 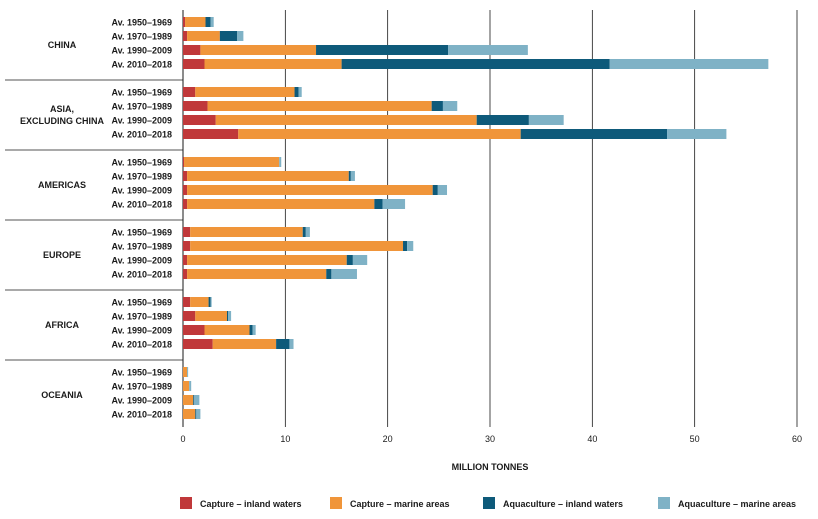 I want to click on legend-item: Aquaculture – marine areas, so click(x=727, y=503).